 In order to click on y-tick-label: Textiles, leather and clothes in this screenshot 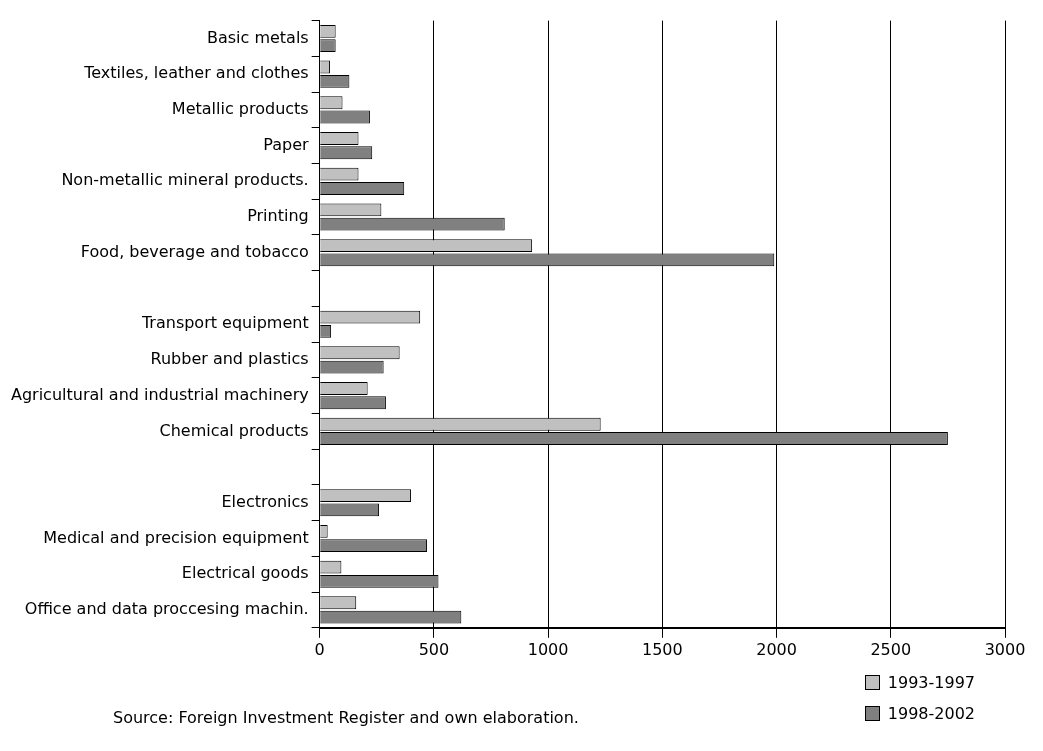, I will do `click(196, 73)`.